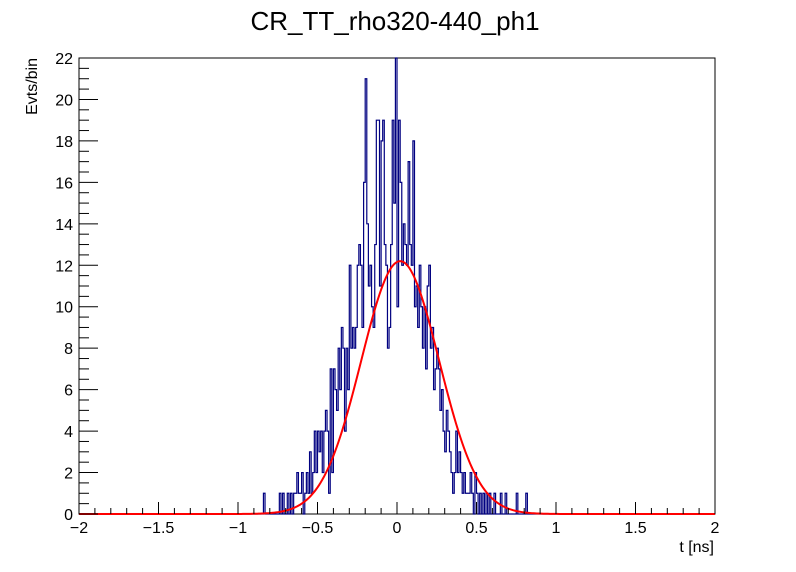 The image size is (796, 572). I want to click on x-tick-label: 0.5, so click(476, 528).